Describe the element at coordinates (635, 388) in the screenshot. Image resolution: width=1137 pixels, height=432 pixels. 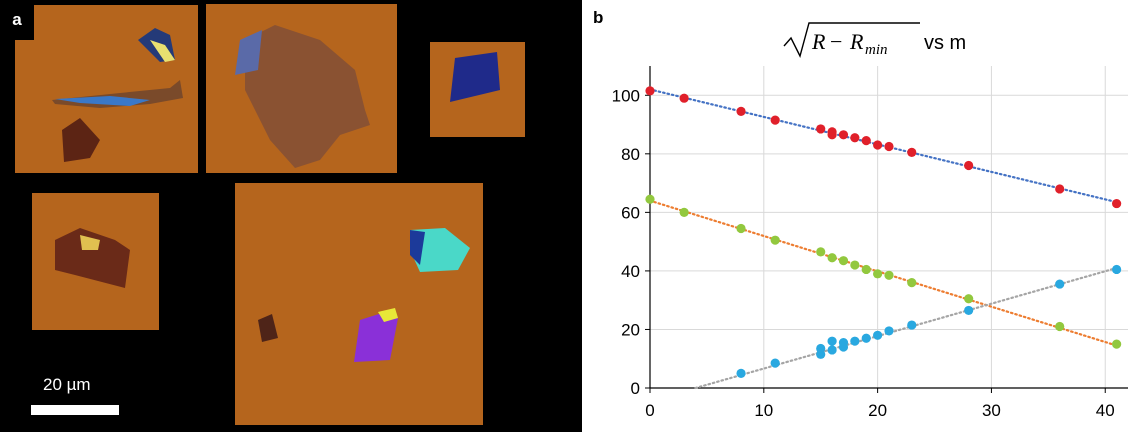
I see `y-tick-label: 0` at that location.